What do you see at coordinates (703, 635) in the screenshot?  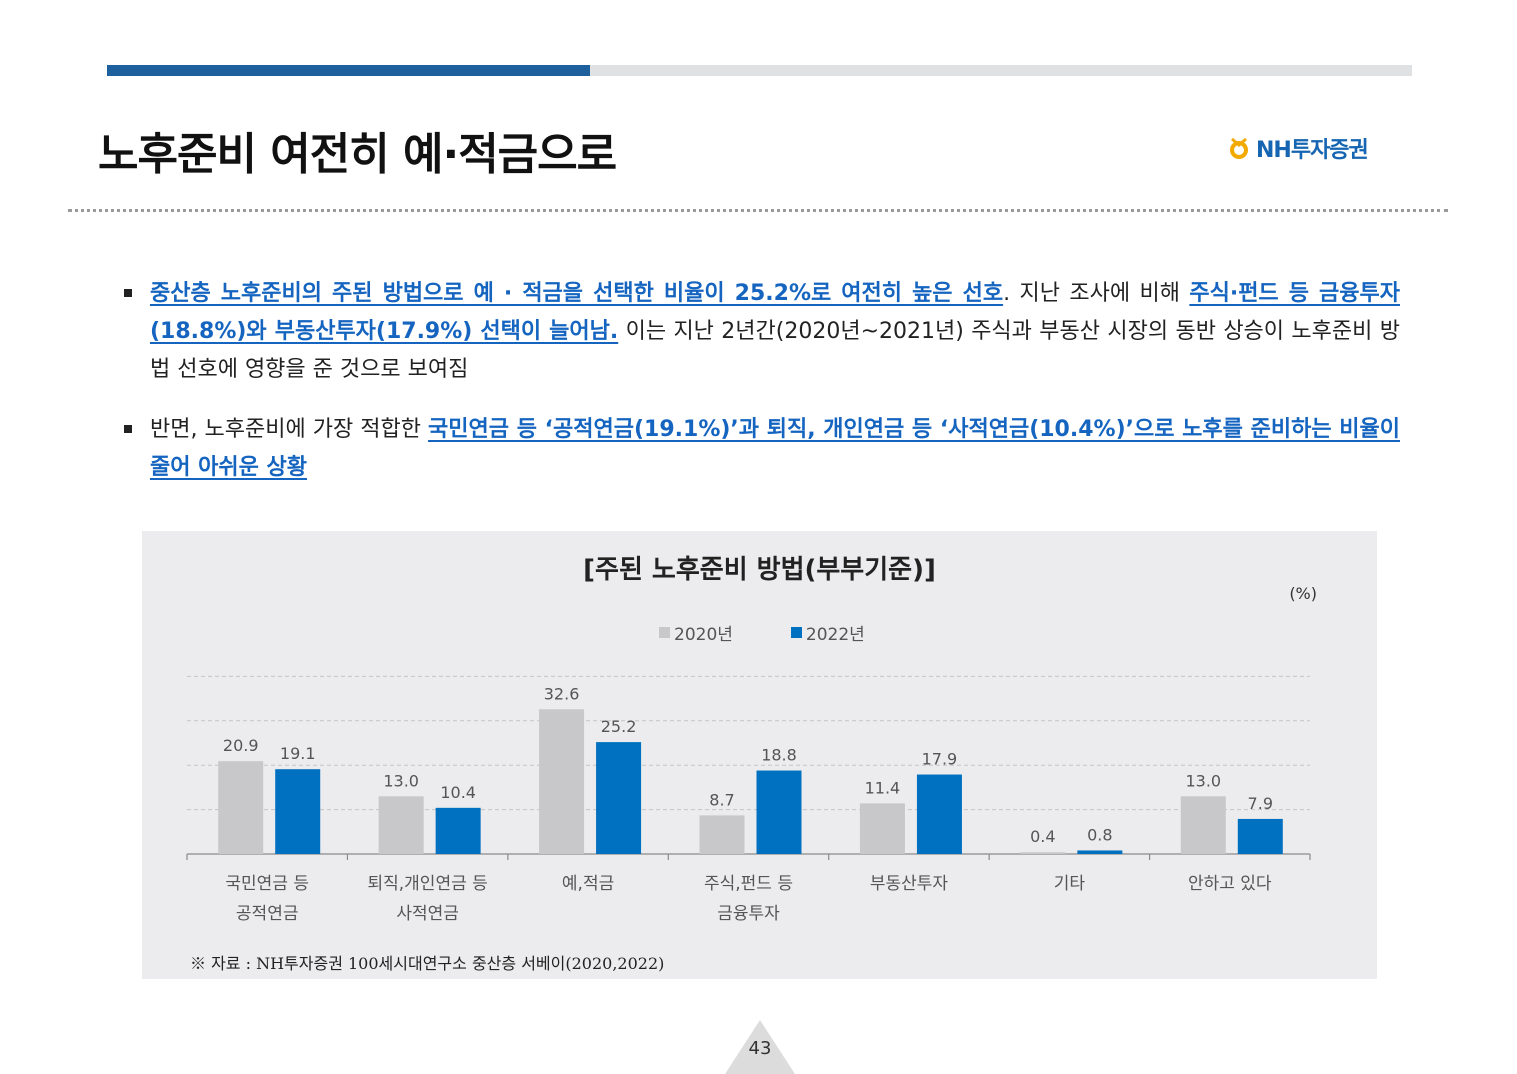 I see `legend-label-2020: 2020년` at bounding box center [703, 635].